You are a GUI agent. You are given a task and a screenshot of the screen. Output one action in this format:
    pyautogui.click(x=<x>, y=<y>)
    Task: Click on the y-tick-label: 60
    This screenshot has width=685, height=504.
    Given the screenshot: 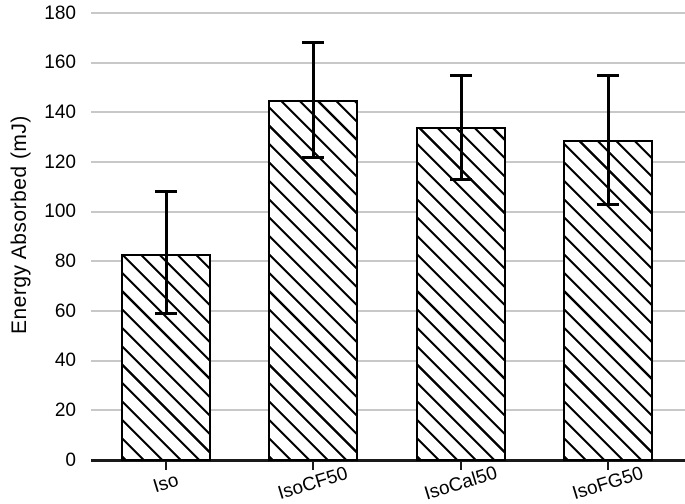 What is the action you would take?
    pyautogui.click(x=65, y=311)
    